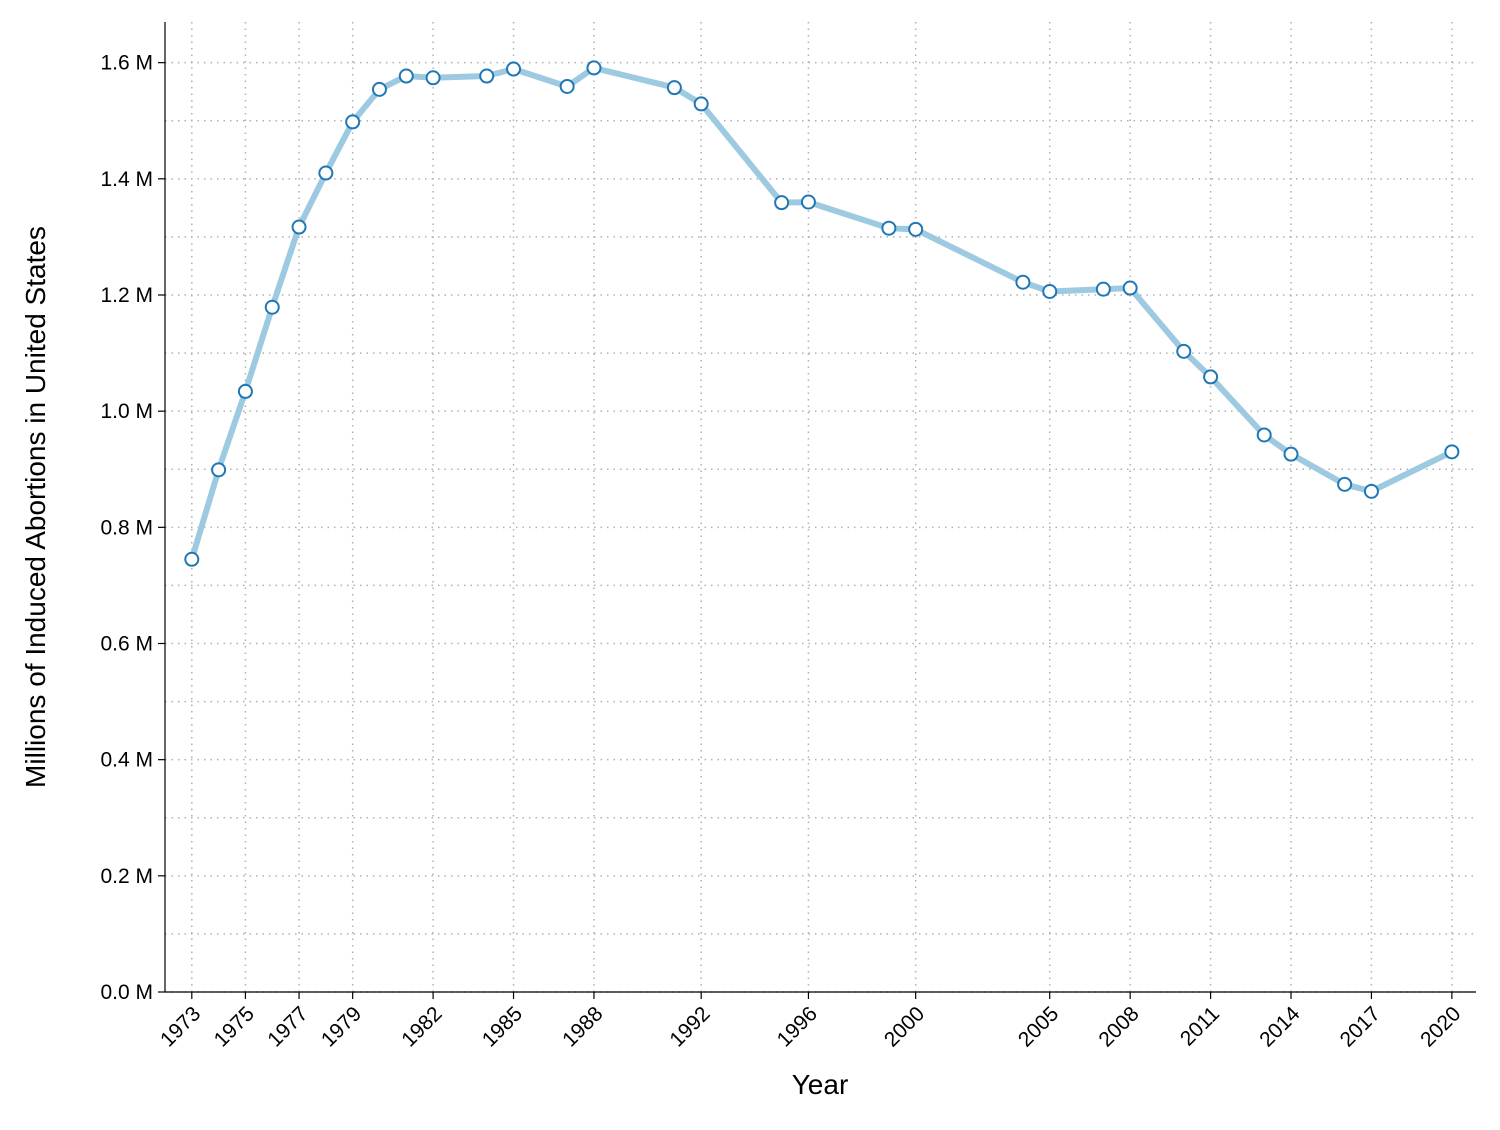 The height and width of the screenshot is (1130, 1500). Describe the element at coordinates (1360, 1026) in the screenshot. I see `x-tick-label: 2017` at that location.